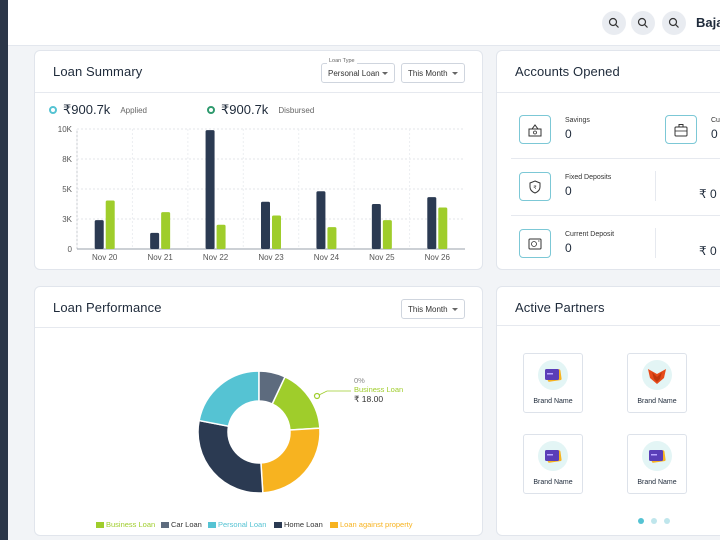 This screenshot has width=720, height=540. What do you see at coordinates (560, 307) in the screenshot?
I see `card-title: Active Partners` at bounding box center [560, 307].